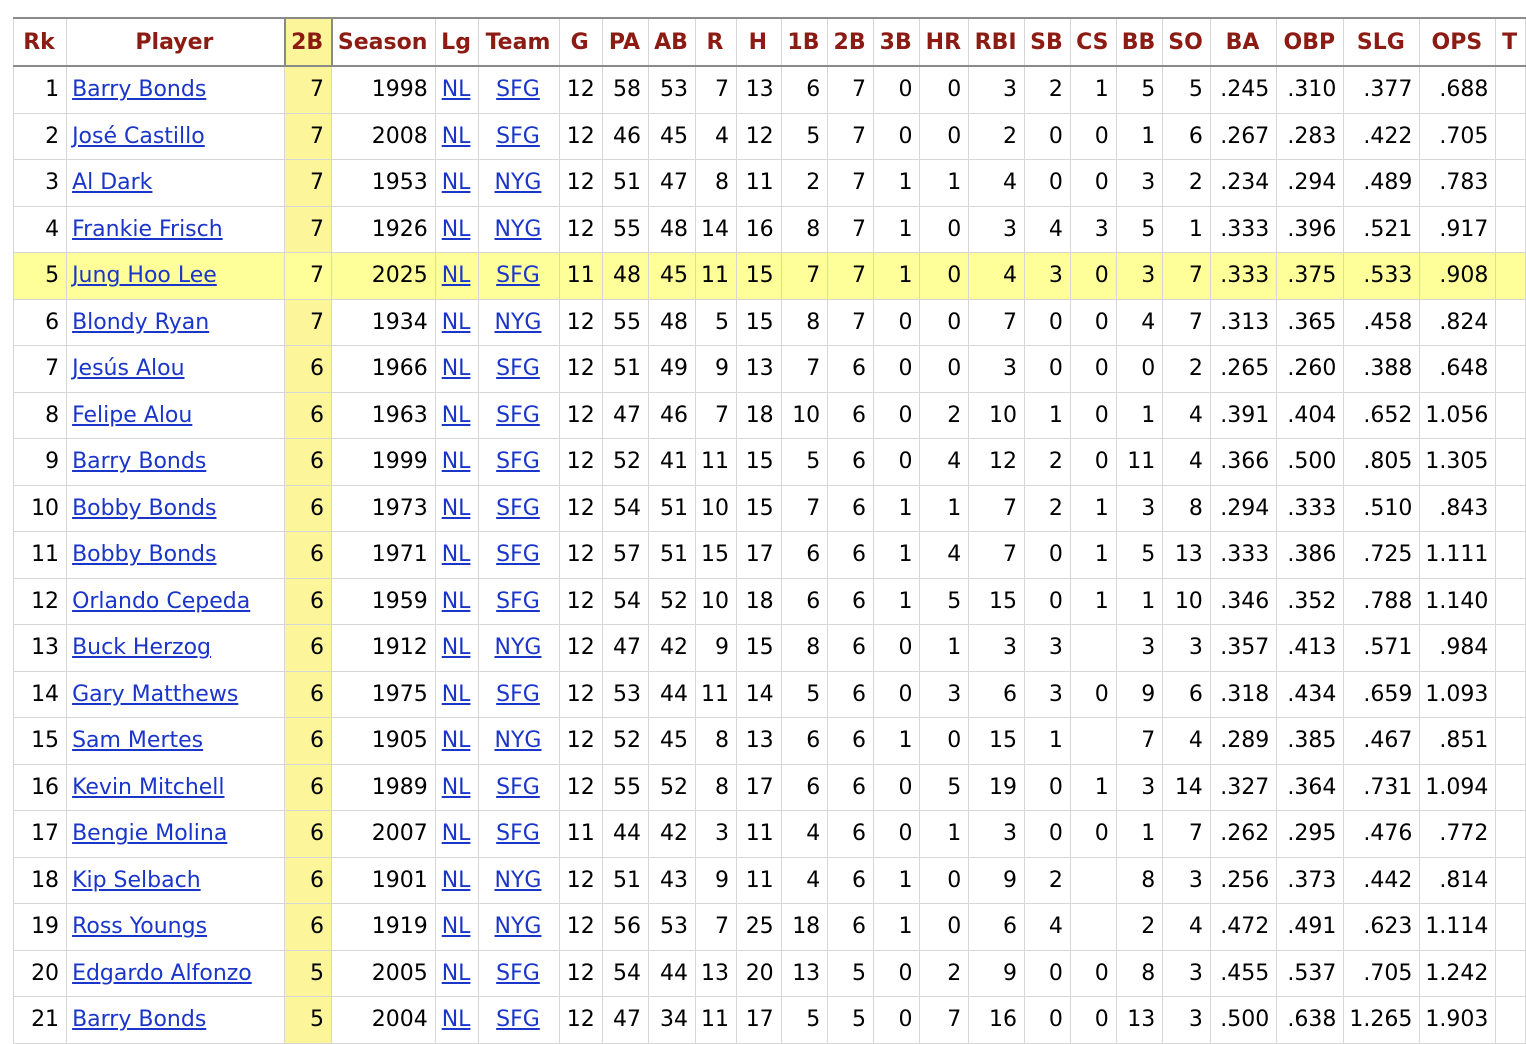  Describe the element at coordinates (1382, 42) in the screenshot. I see `column-header-slugging-pct: SLG` at that location.